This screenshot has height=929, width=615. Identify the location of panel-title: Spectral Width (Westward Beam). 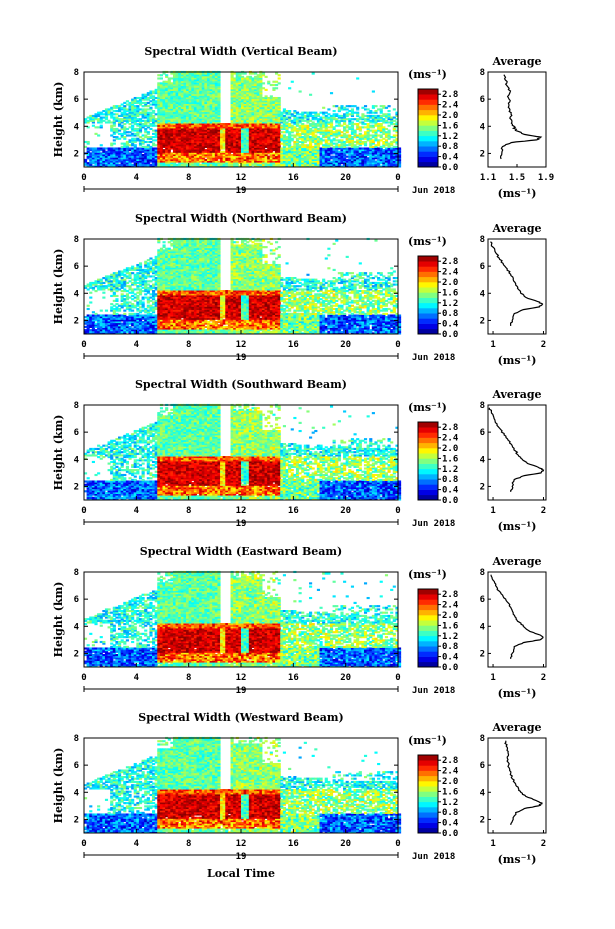
(240, 717).